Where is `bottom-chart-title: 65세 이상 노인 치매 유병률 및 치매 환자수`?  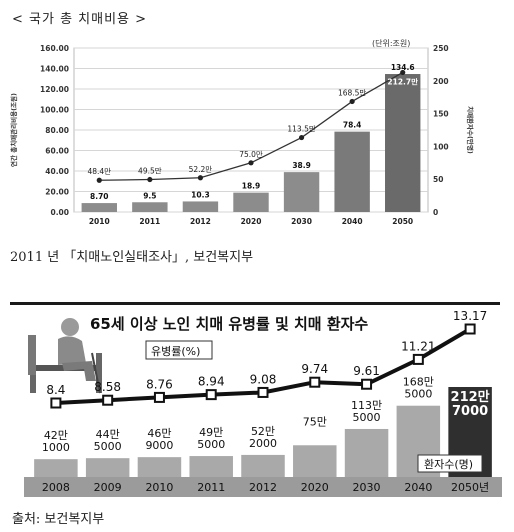
bottom-chart-title: 65세 이상 노인 치매 유병률 및 치매 환자수 is located at coordinates (229, 324).